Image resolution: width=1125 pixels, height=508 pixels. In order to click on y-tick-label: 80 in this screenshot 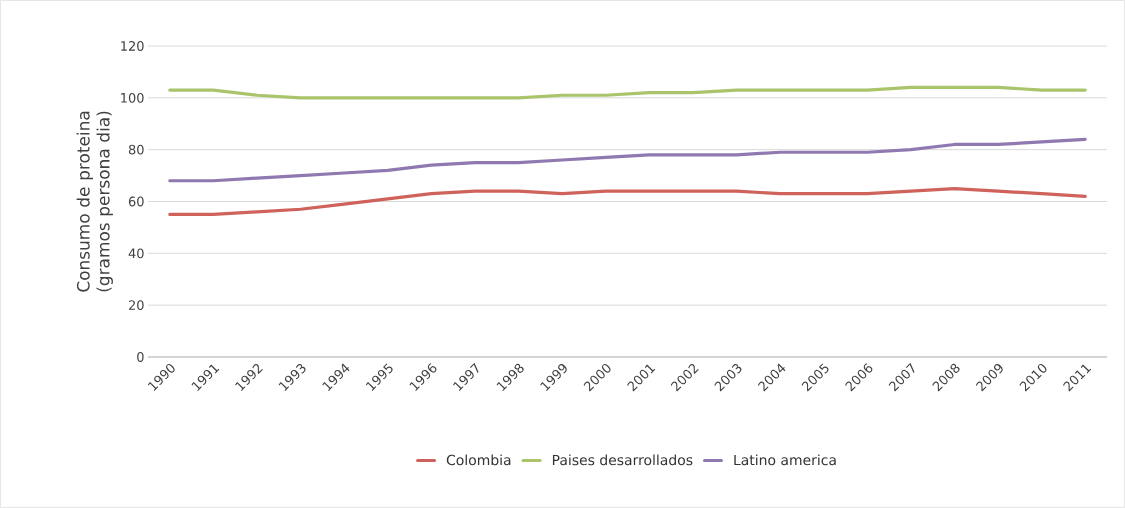, I will do `click(136, 149)`.